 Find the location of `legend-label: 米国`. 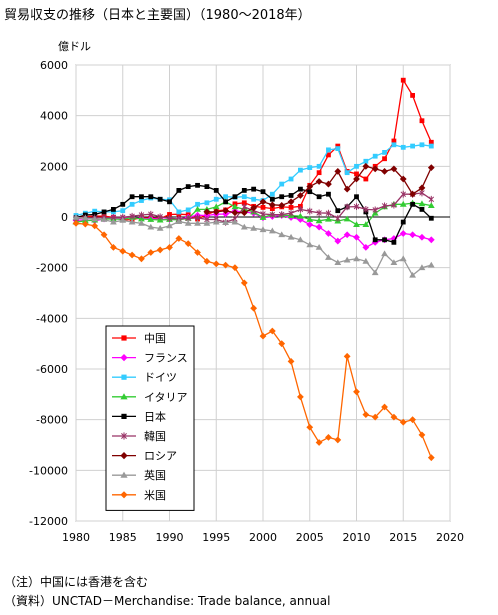

legend-label: 米国 is located at coordinates (155, 495).